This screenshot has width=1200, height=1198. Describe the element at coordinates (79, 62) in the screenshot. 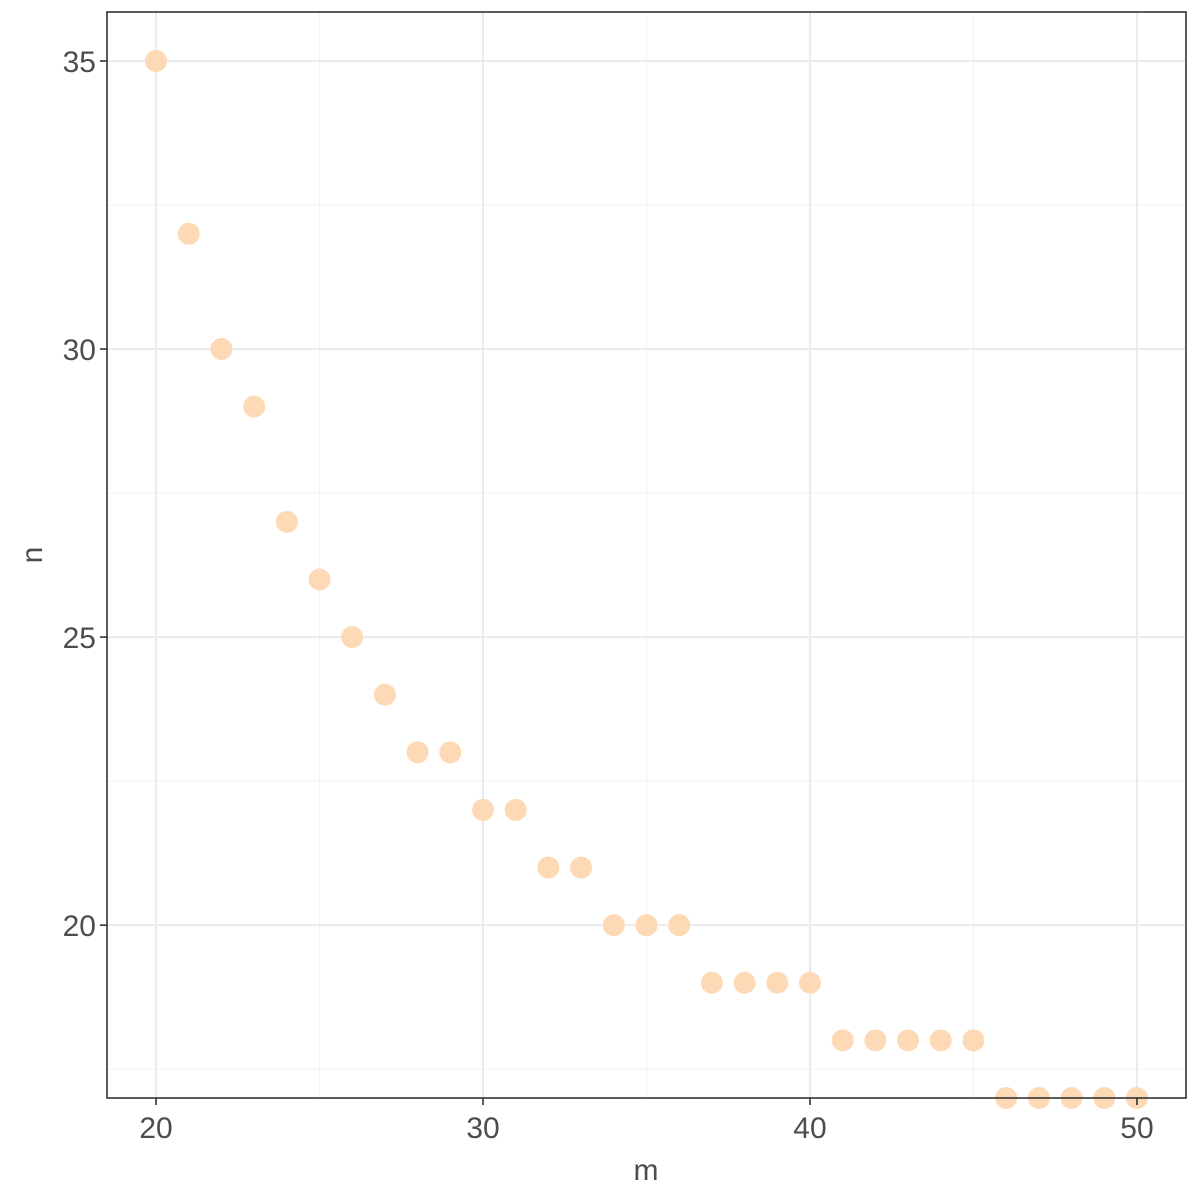

I see `y-tick-label: 35` at that location.